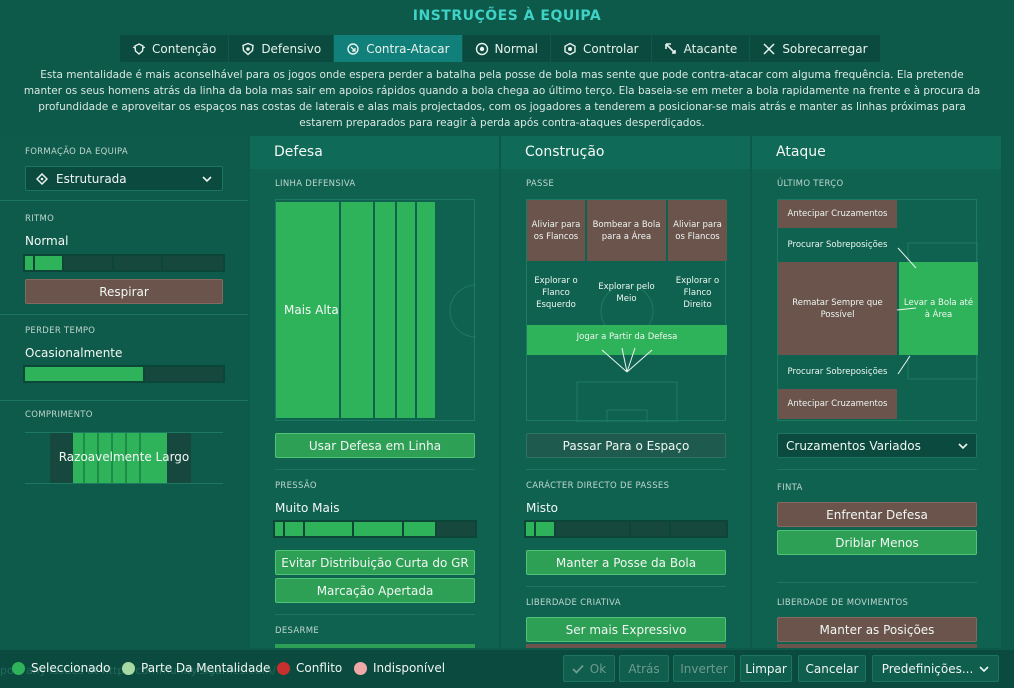 The image size is (1014, 688). Describe the element at coordinates (76, 152) in the screenshot. I see `formation-label: FORMAÇÃO DA EQUIPA` at that location.